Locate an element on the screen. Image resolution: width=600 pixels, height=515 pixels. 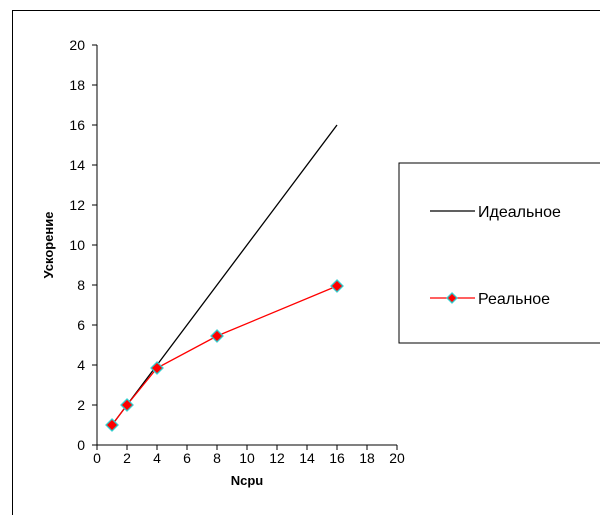
x-tick-label: 8 is located at coordinates (217, 458).